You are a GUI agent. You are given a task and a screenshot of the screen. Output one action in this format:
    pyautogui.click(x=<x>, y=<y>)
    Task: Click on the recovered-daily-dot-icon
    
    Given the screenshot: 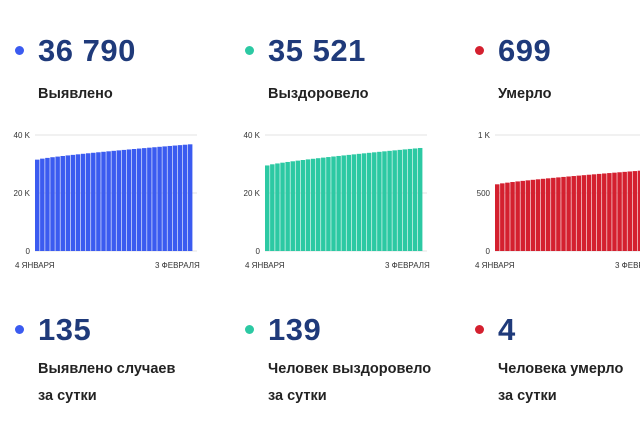 What is the action you would take?
    pyautogui.click(x=249, y=329)
    